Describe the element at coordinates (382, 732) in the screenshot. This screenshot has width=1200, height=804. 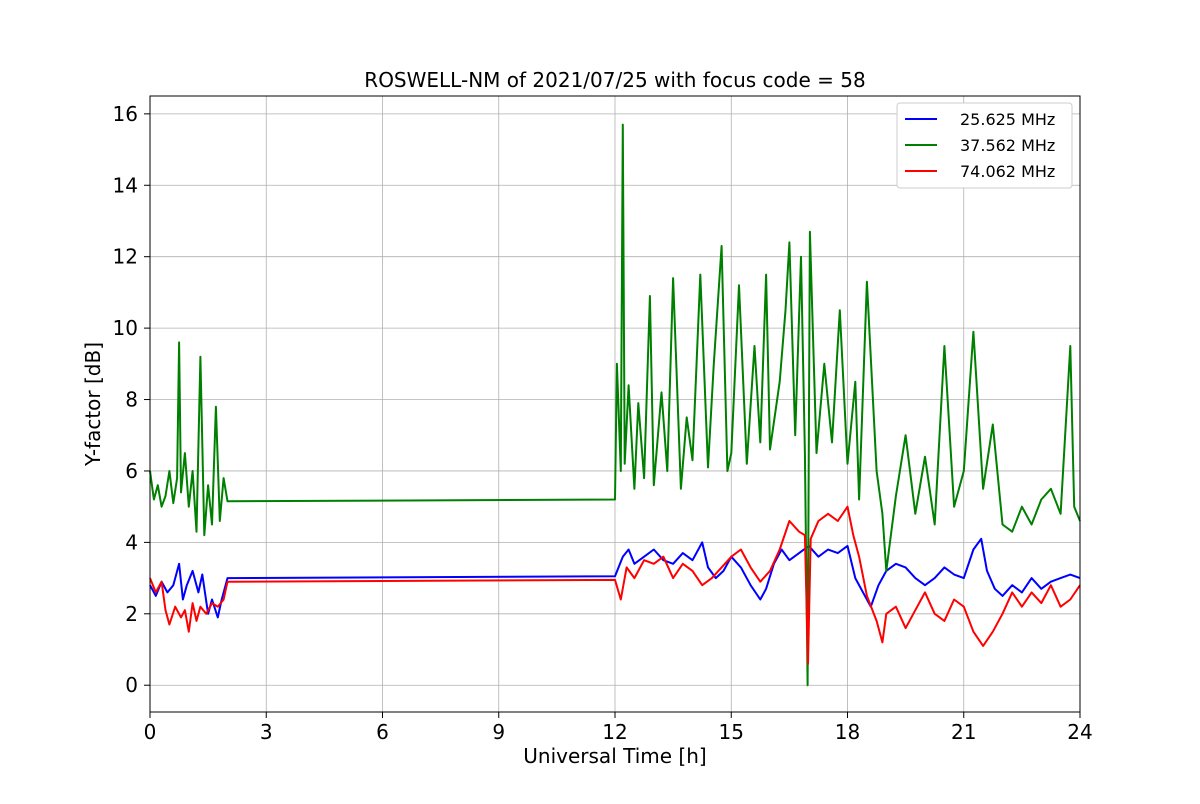
I see `x-tick-label: 6` at that location.